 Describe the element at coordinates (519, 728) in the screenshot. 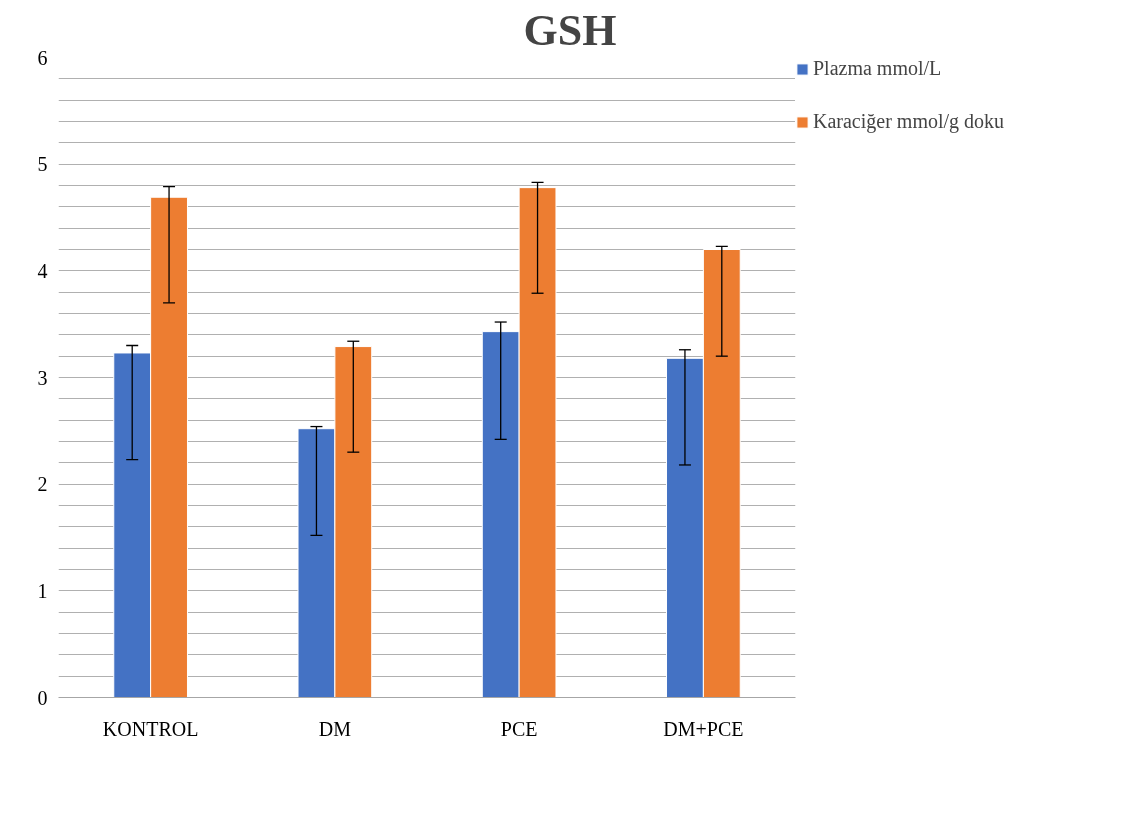

I see `x-tick-label: PCE` at that location.